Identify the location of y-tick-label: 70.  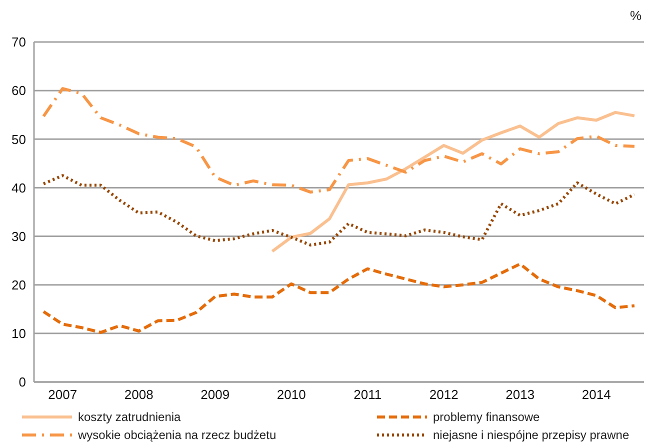
(19, 42).